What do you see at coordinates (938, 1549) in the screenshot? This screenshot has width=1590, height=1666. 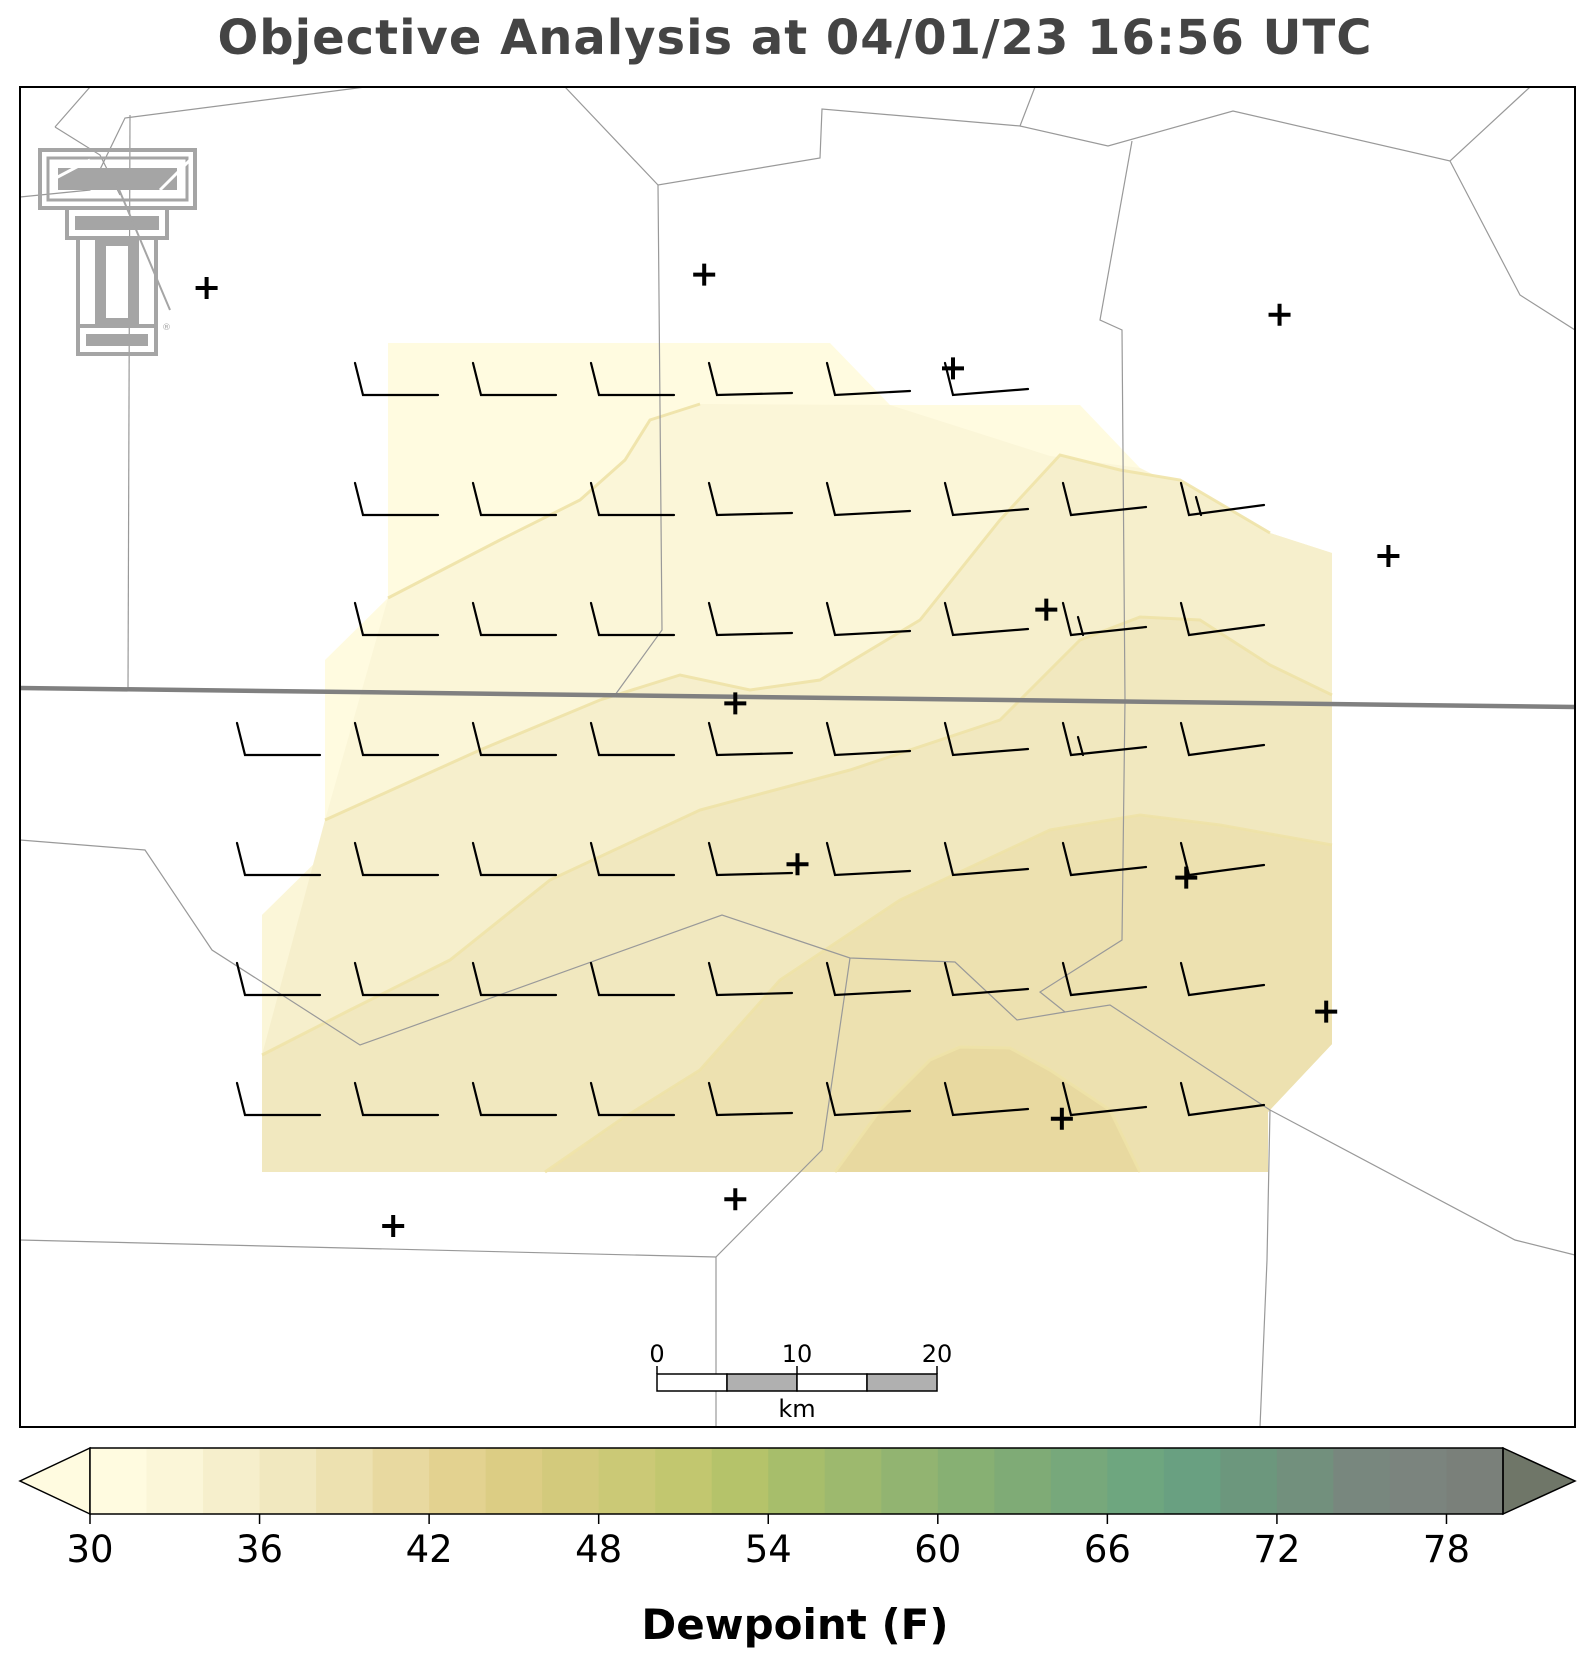 I see `colorbar-tick-label: 60` at bounding box center [938, 1549].